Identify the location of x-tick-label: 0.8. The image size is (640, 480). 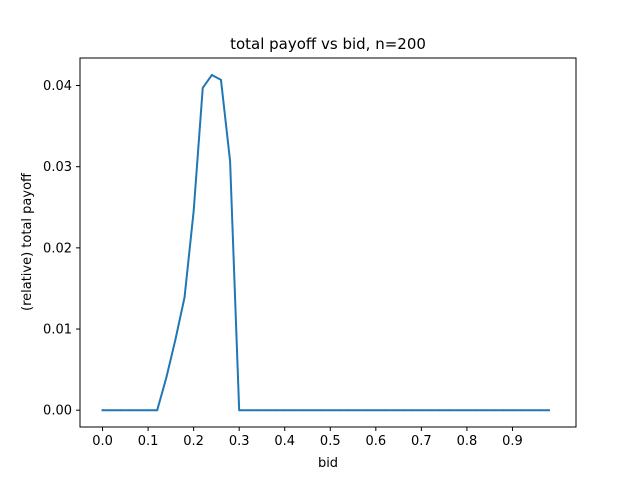
(467, 441).